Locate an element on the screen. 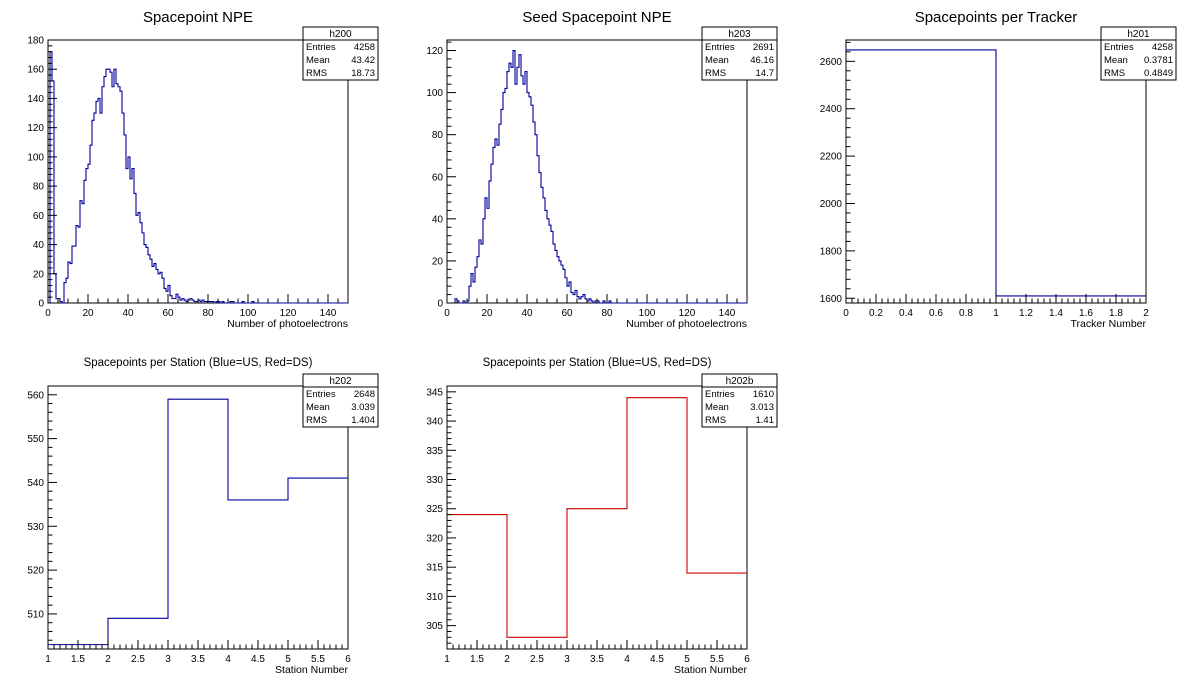  chart-title: Seed Spacepoint NPE is located at coordinates (596, 17).